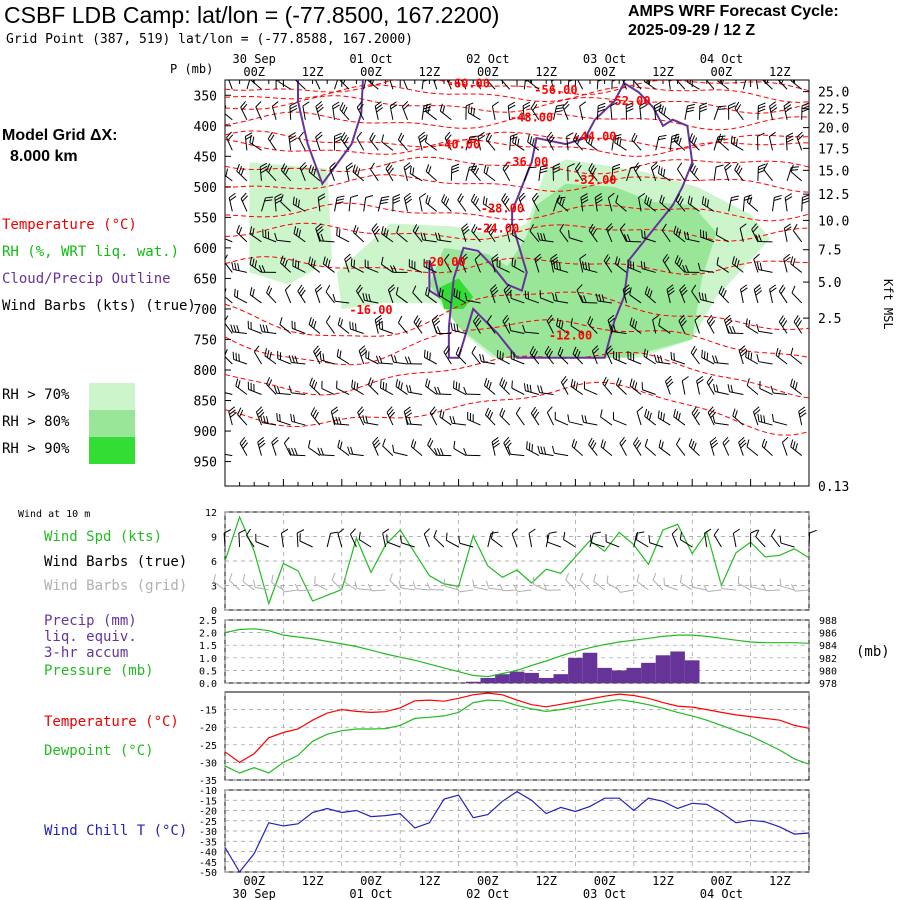 This screenshot has height=900, width=900. I want to click on legend-cloud: Cloud/Precip Outline, so click(86, 279).